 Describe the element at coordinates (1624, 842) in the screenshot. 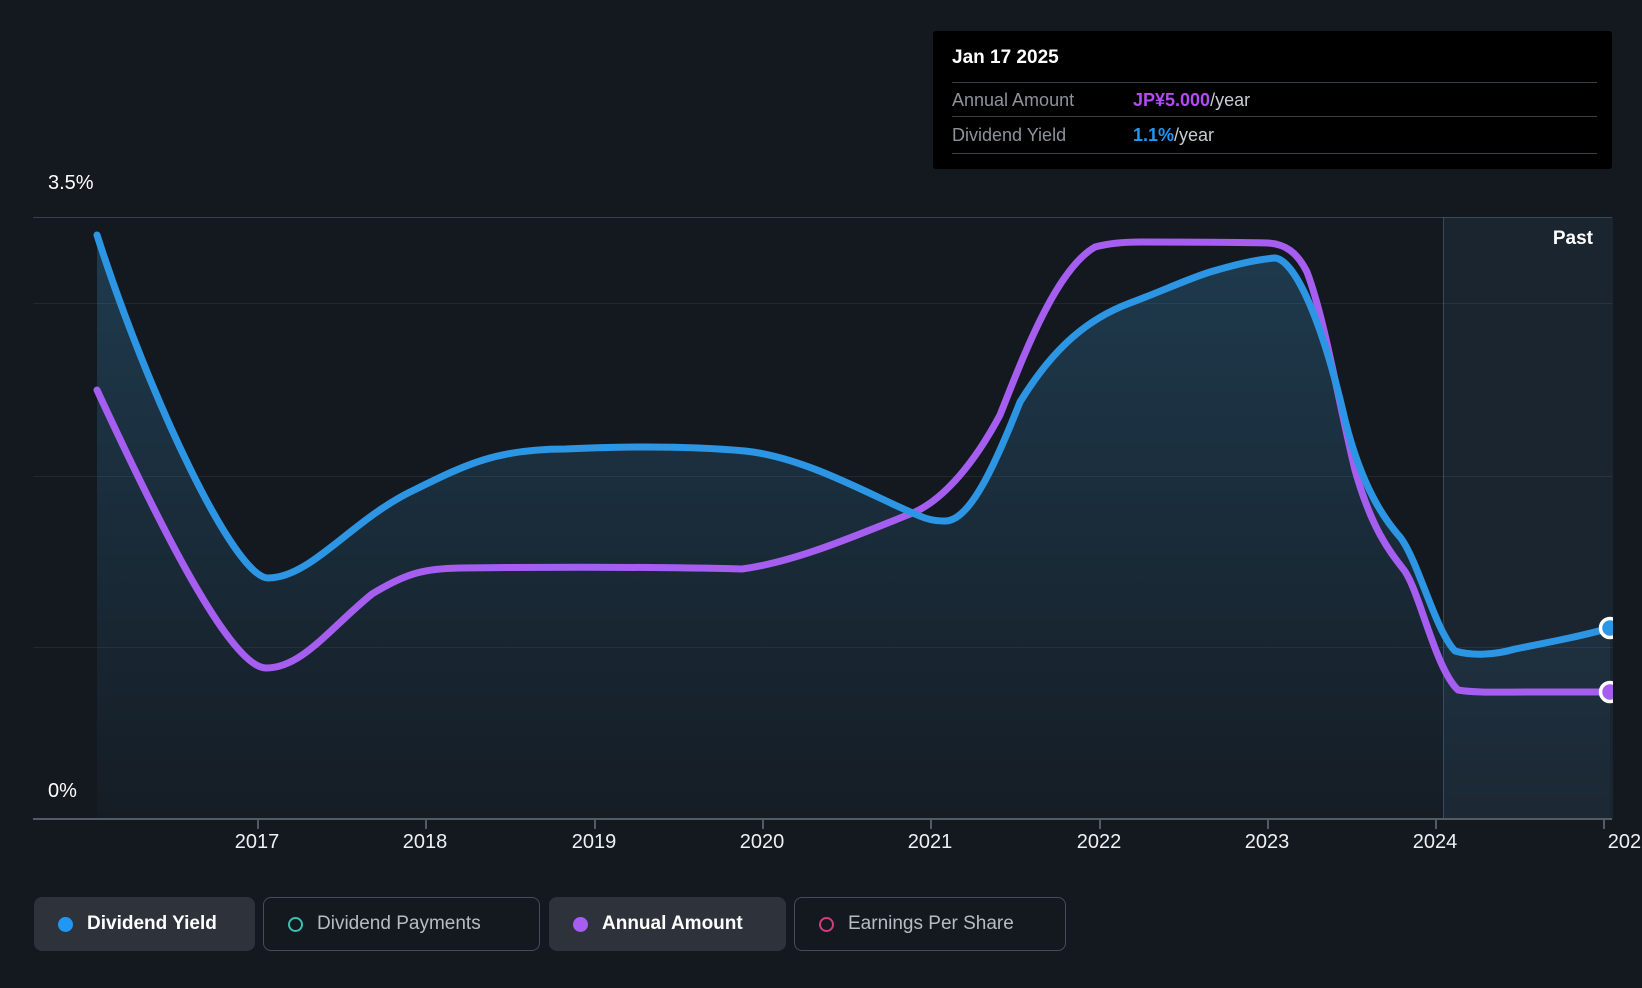

I see `x-label-2025: 2025` at that location.